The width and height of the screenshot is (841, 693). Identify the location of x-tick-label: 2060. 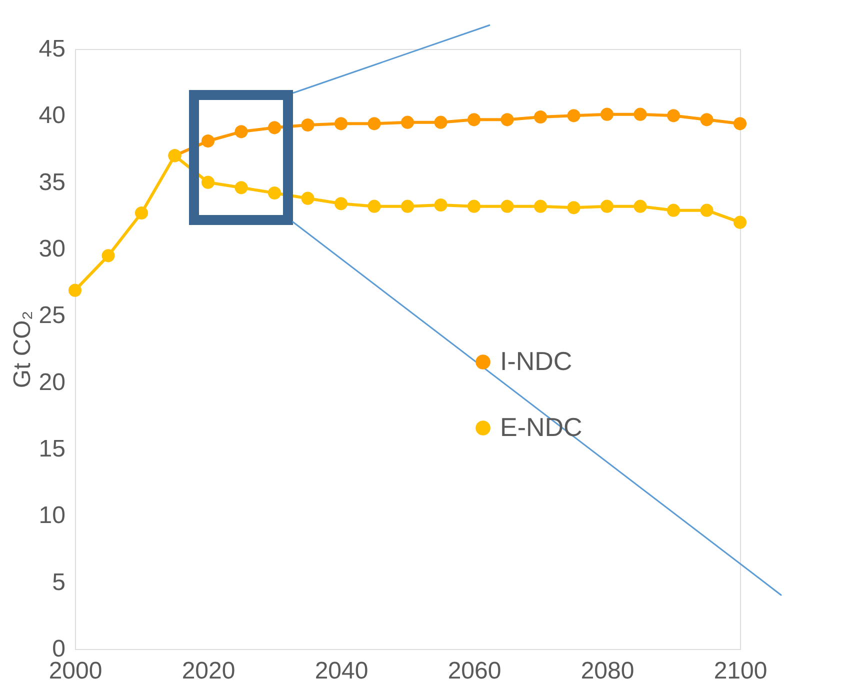
(475, 671).